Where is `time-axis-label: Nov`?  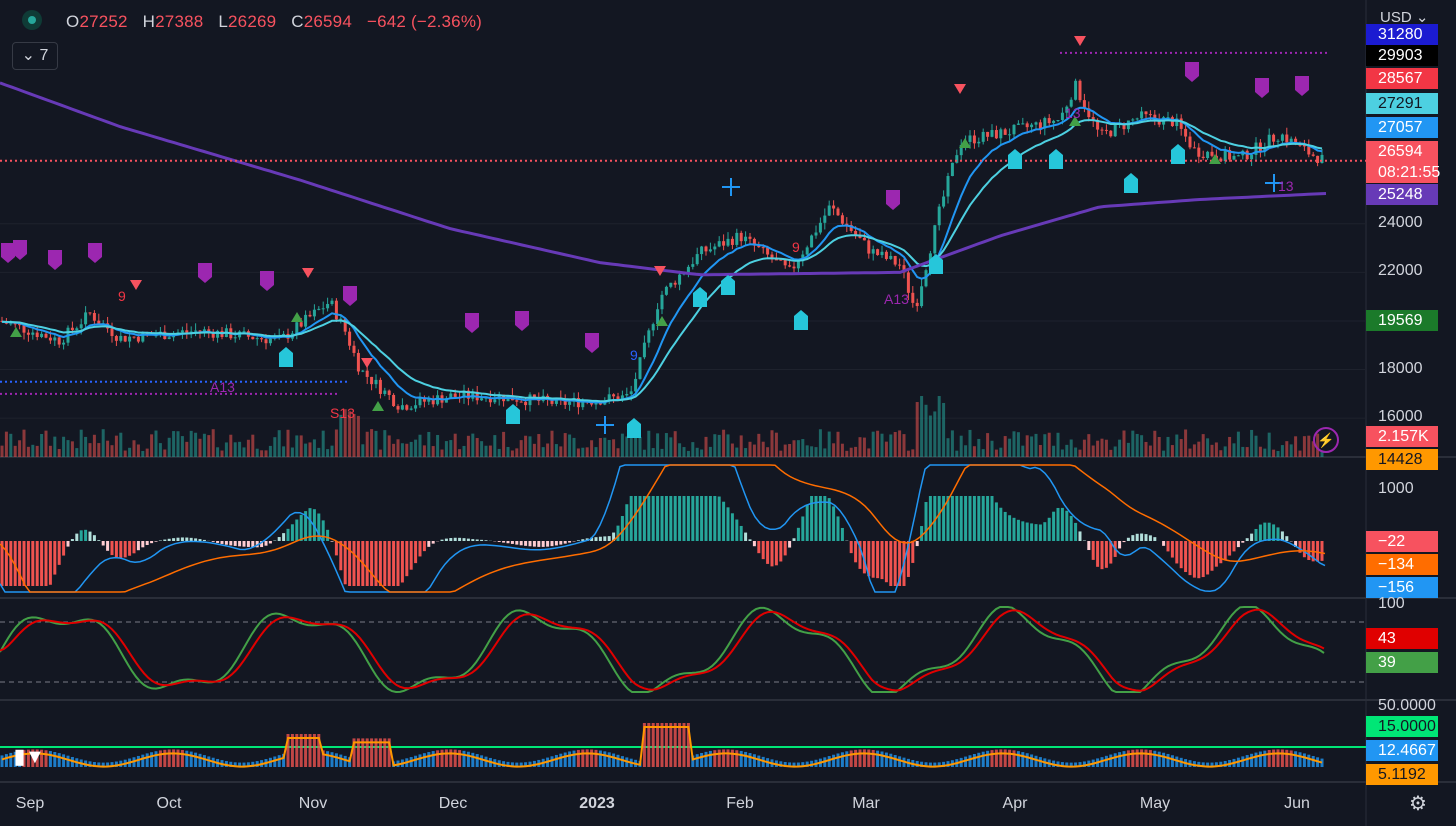 time-axis-label: Nov is located at coordinates (313, 803).